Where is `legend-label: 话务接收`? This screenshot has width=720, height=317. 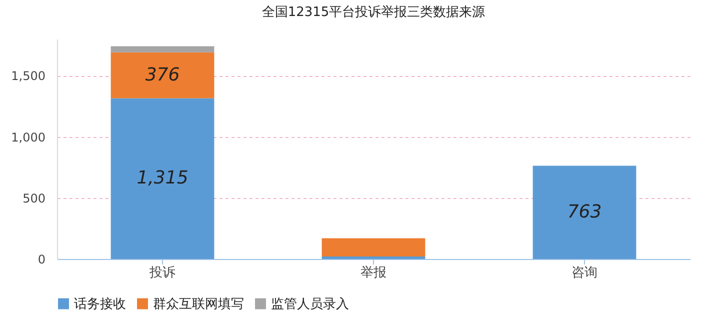
legend-label: 话务接收 is located at coordinates (100, 304).